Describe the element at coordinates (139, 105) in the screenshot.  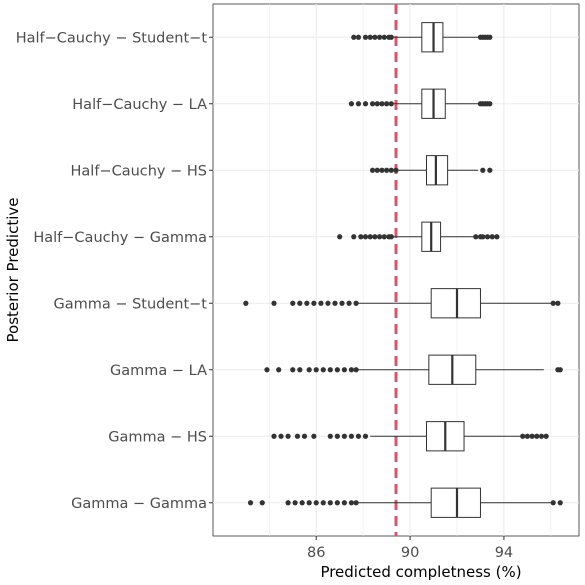
I see `category-label: Half−Cauchy − LA` at that location.